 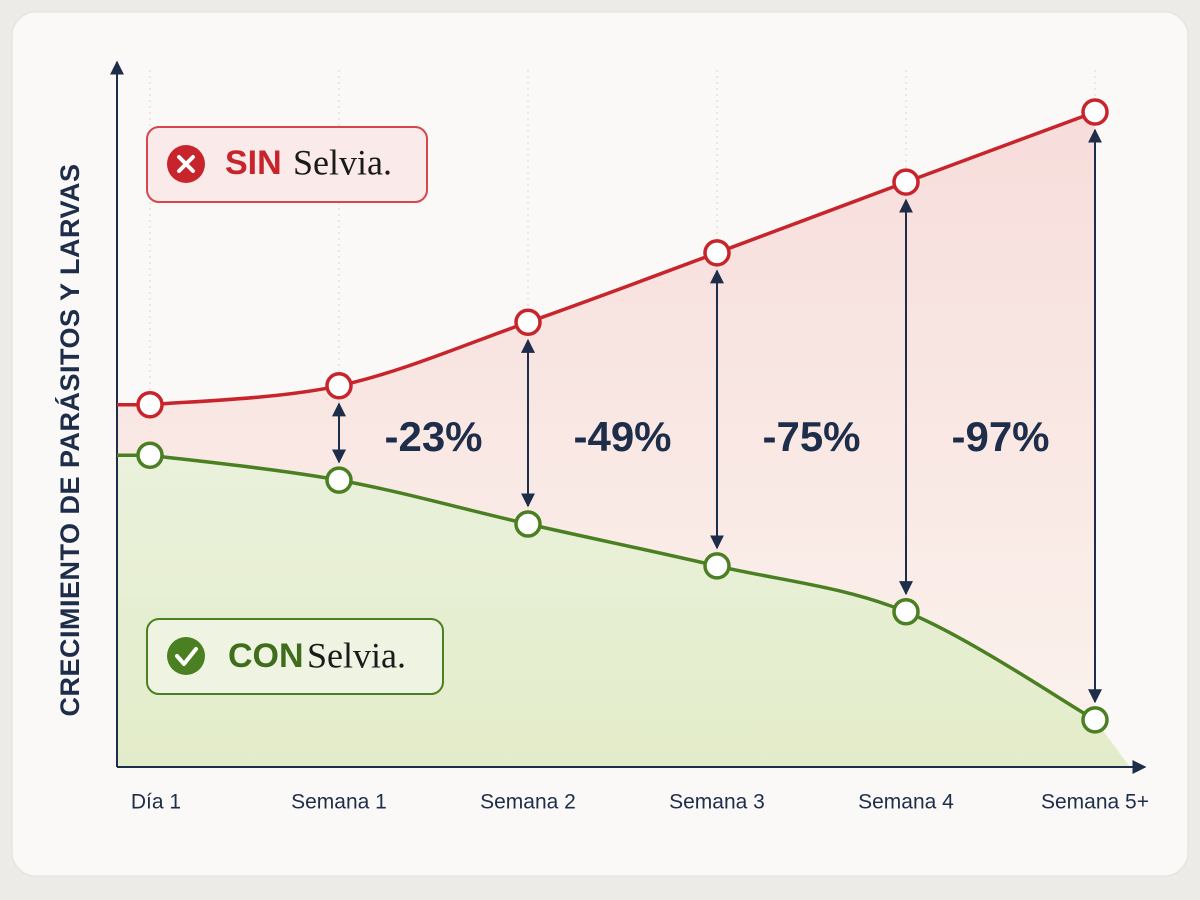 What do you see at coordinates (156, 802) in the screenshot?
I see `x-tick-label: Día 1` at bounding box center [156, 802].